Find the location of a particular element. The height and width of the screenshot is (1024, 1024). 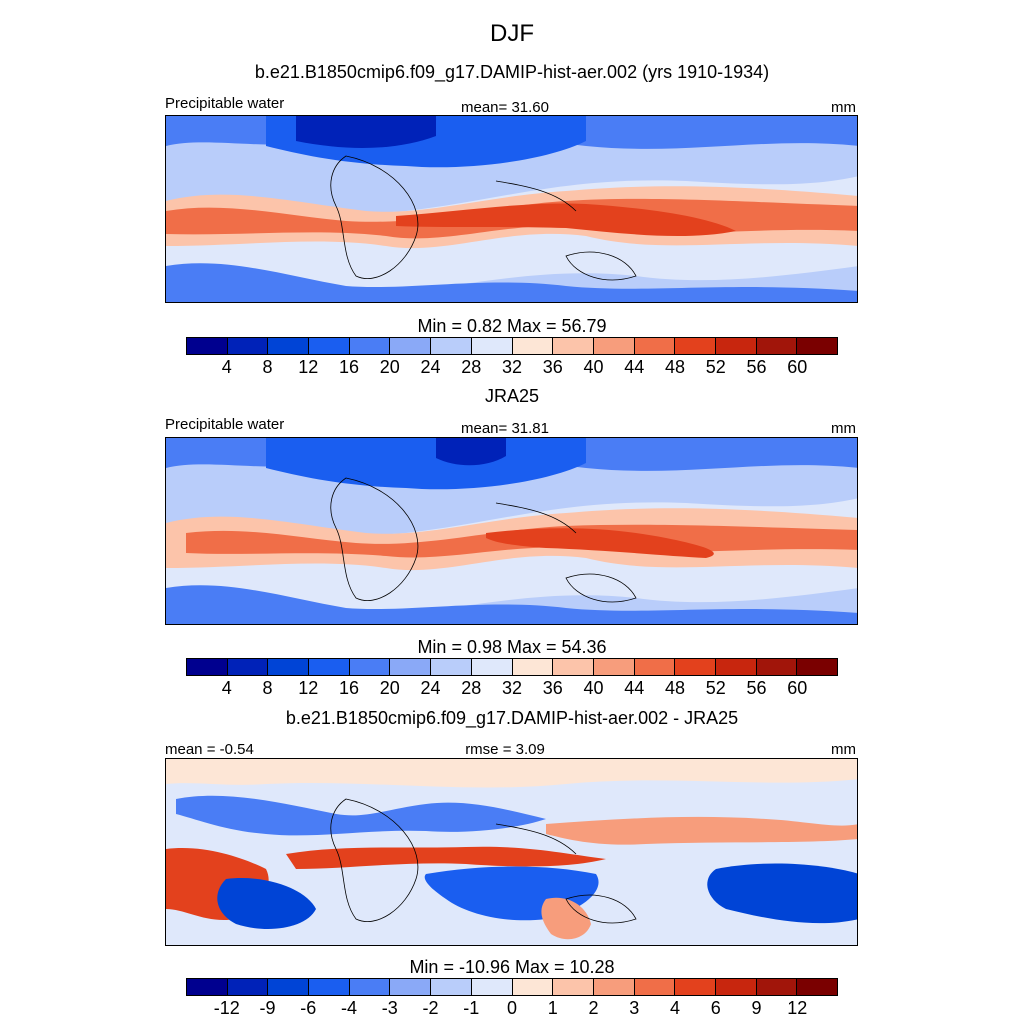

p2-tropics-core is located at coordinates (600, 543).